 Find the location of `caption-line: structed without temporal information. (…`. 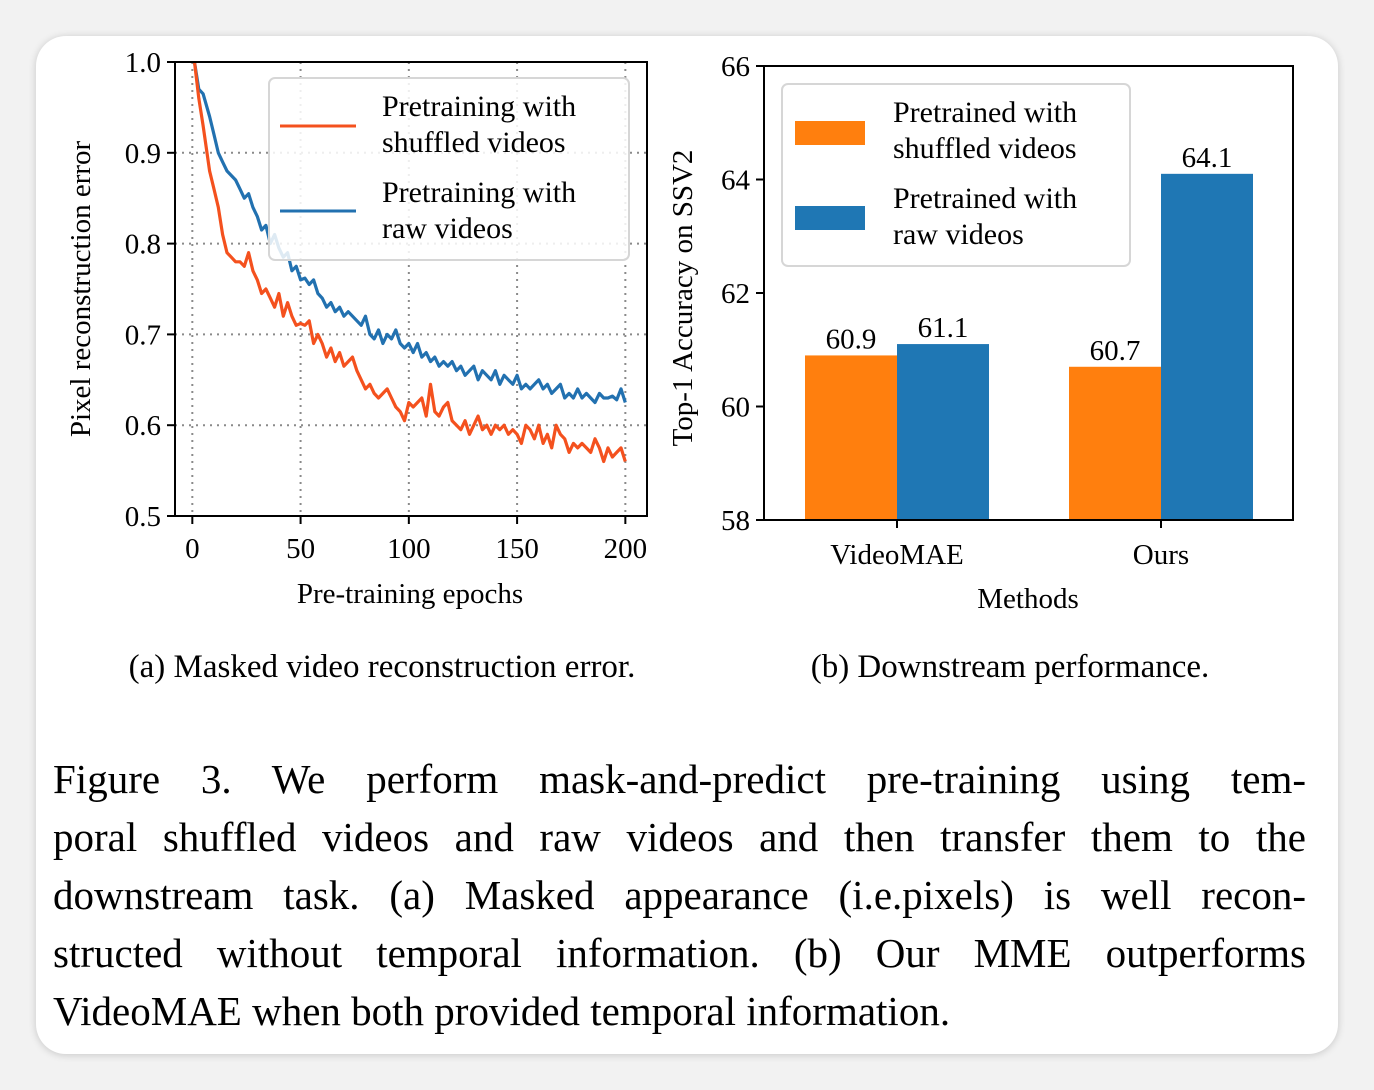

caption-line: structed without temporal information. (… is located at coordinates (679, 953).